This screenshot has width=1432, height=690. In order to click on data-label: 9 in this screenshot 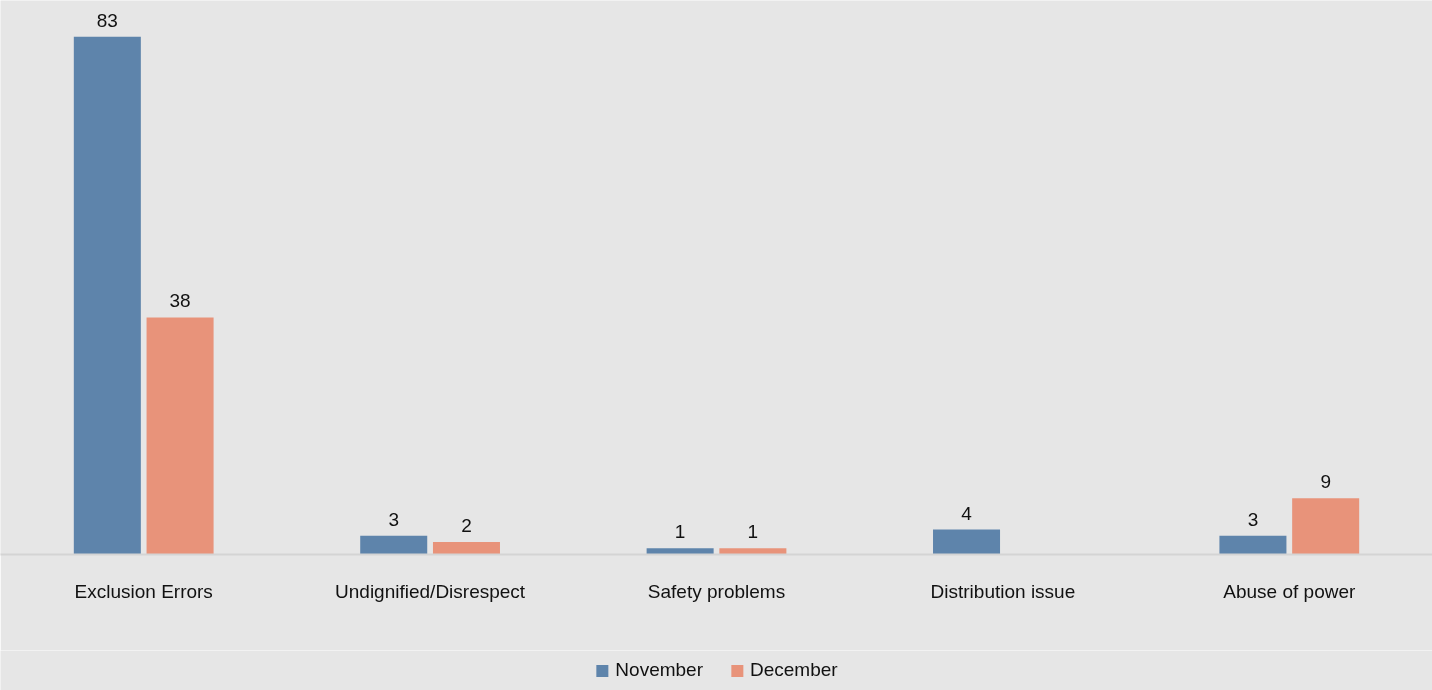, I will do `click(1325, 482)`.